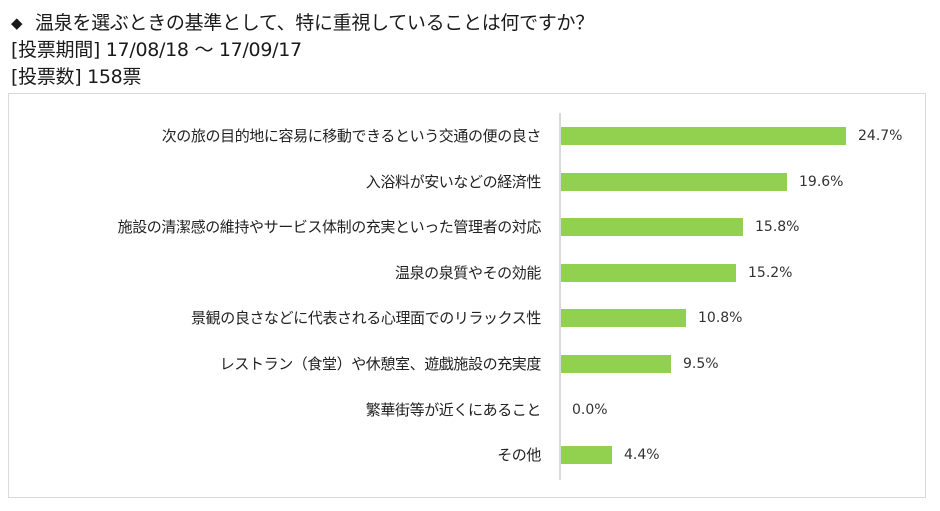 The image size is (940, 511). What do you see at coordinates (777, 227) in the screenshot?
I see `value-label: 15.8%` at bounding box center [777, 227].